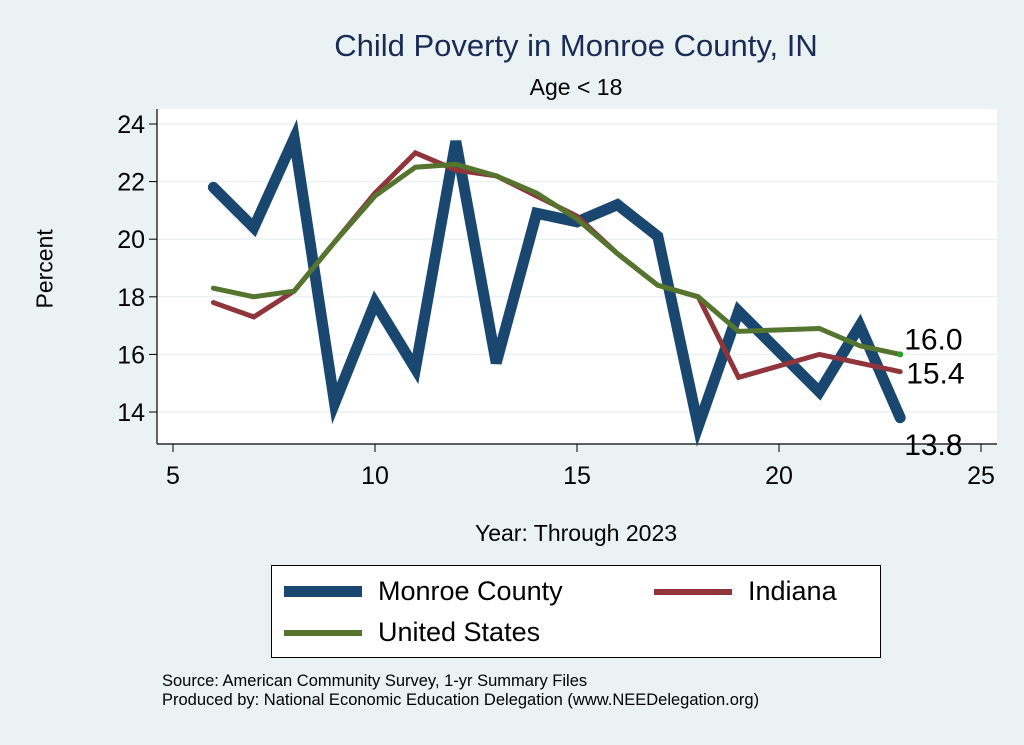 The height and width of the screenshot is (745, 1024). I want to click on chart-title: Child Poverty in Monroe County, IN, so click(576, 45).